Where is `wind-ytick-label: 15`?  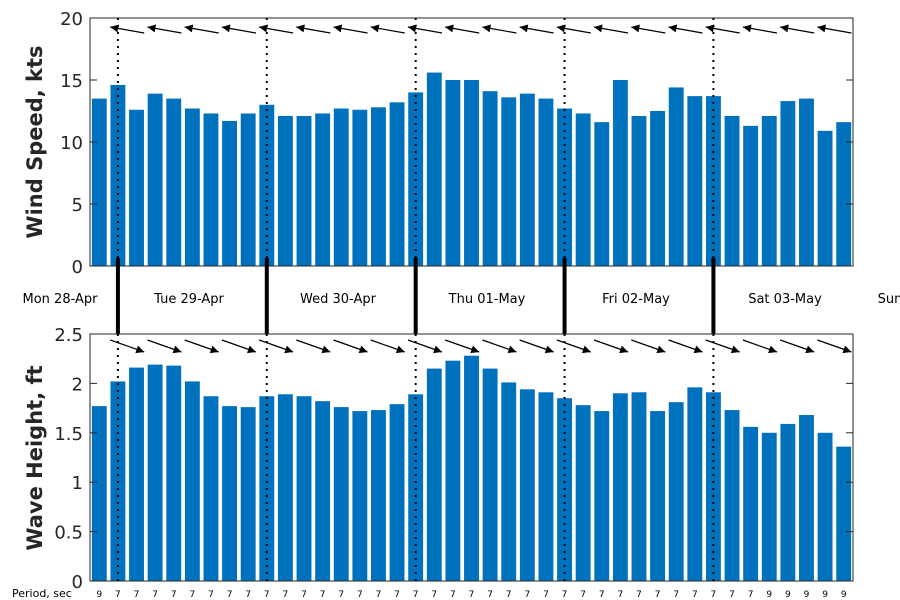 wind-ytick-label: 15 is located at coordinates (71, 81).